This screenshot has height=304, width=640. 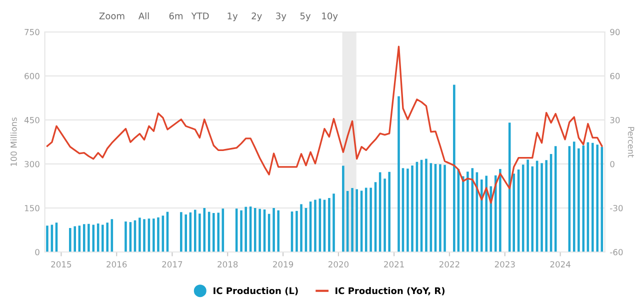 I want to click on x-tick-label: 2021, so click(x=394, y=264).